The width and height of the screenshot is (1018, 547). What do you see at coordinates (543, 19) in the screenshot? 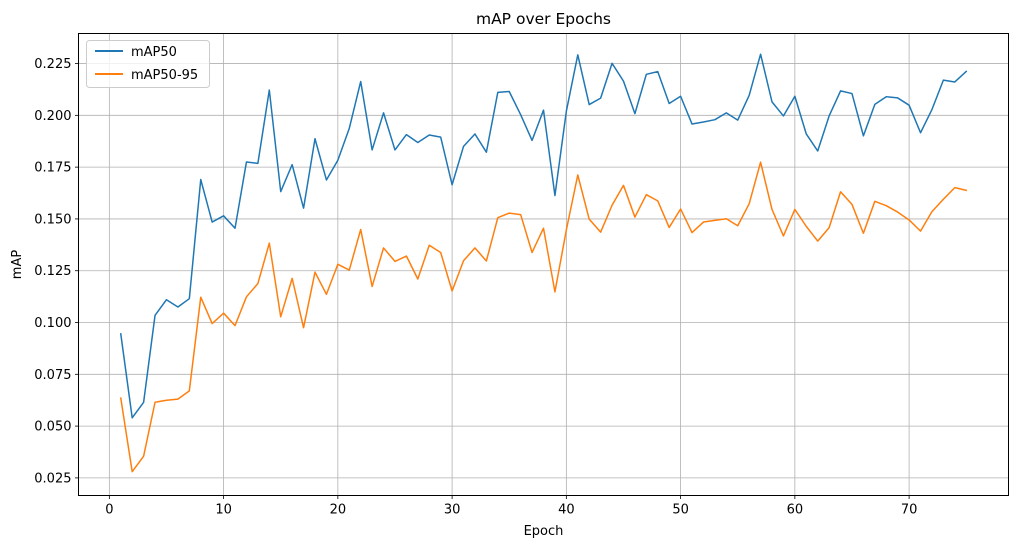
I see `chart-title: mAP over Epochs` at bounding box center [543, 19].